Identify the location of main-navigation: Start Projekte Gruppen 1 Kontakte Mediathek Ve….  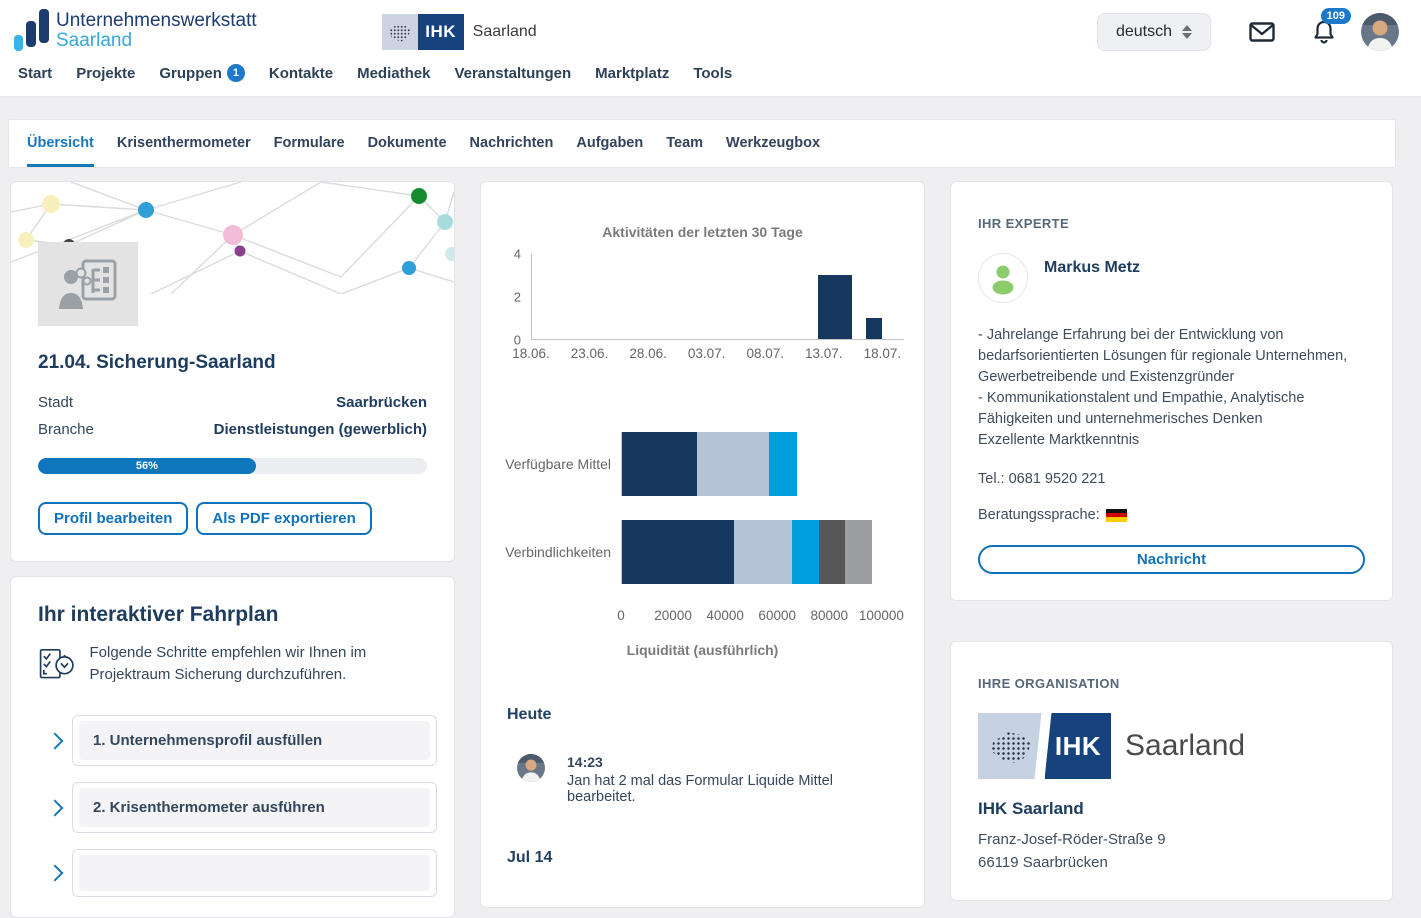
(710, 80).